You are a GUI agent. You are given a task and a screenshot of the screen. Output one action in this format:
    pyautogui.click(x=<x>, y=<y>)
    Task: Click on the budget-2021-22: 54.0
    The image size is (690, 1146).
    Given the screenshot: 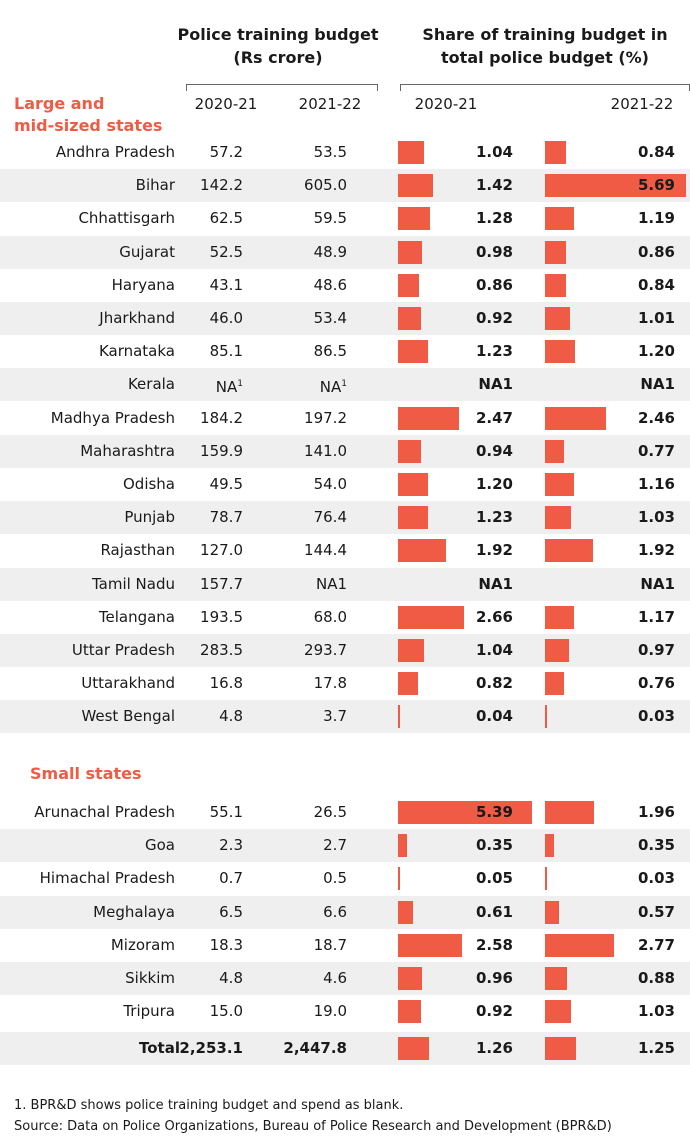 What is the action you would take?
    pyautogui.click(x=330, y=484)
    